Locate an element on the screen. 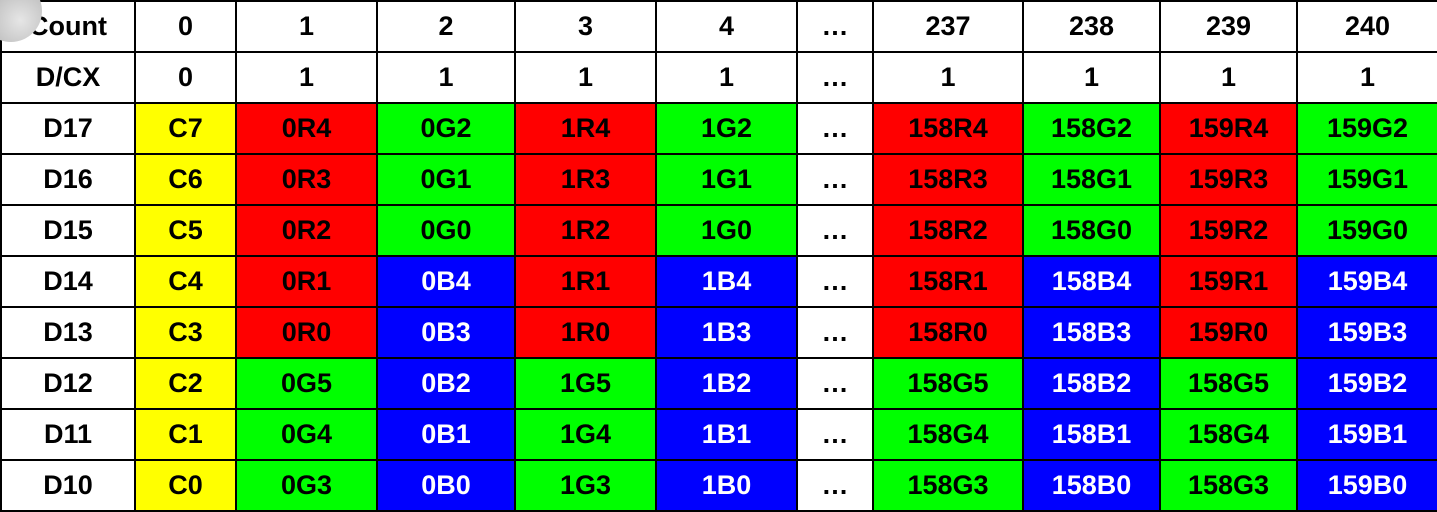 Image resolution: width=1437 pixels, height=512 pixels. table-cell: 158R3 is located at coordinates (948, 179).